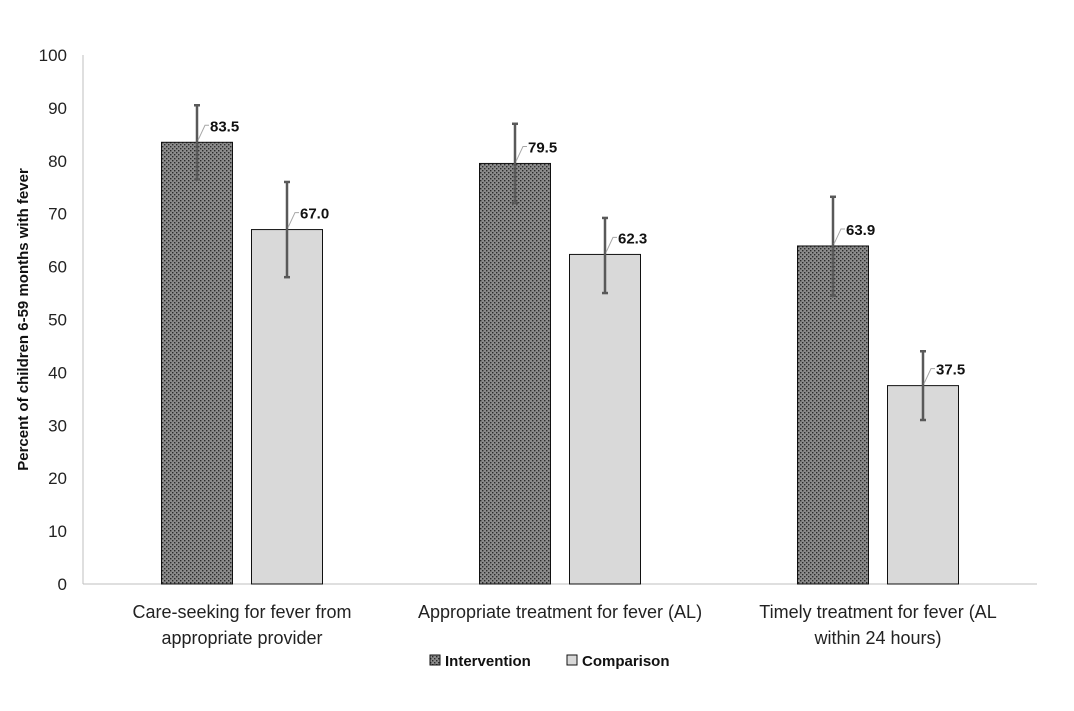  I want to click on y-tick-label: 40, so click(57, 372).